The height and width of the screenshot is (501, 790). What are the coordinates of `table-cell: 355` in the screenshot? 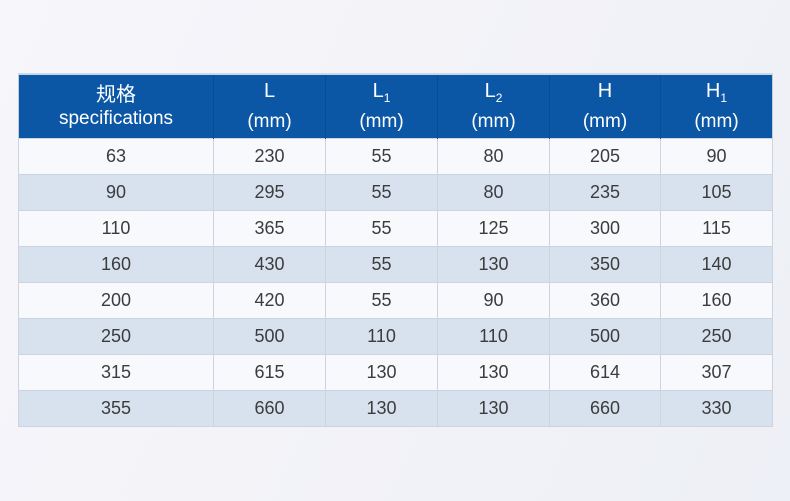 It's located at (116, 408).